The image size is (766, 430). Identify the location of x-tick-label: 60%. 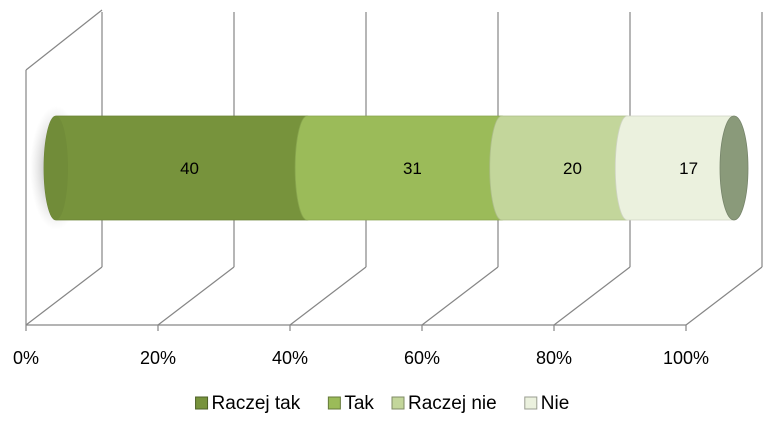
(422, 358).